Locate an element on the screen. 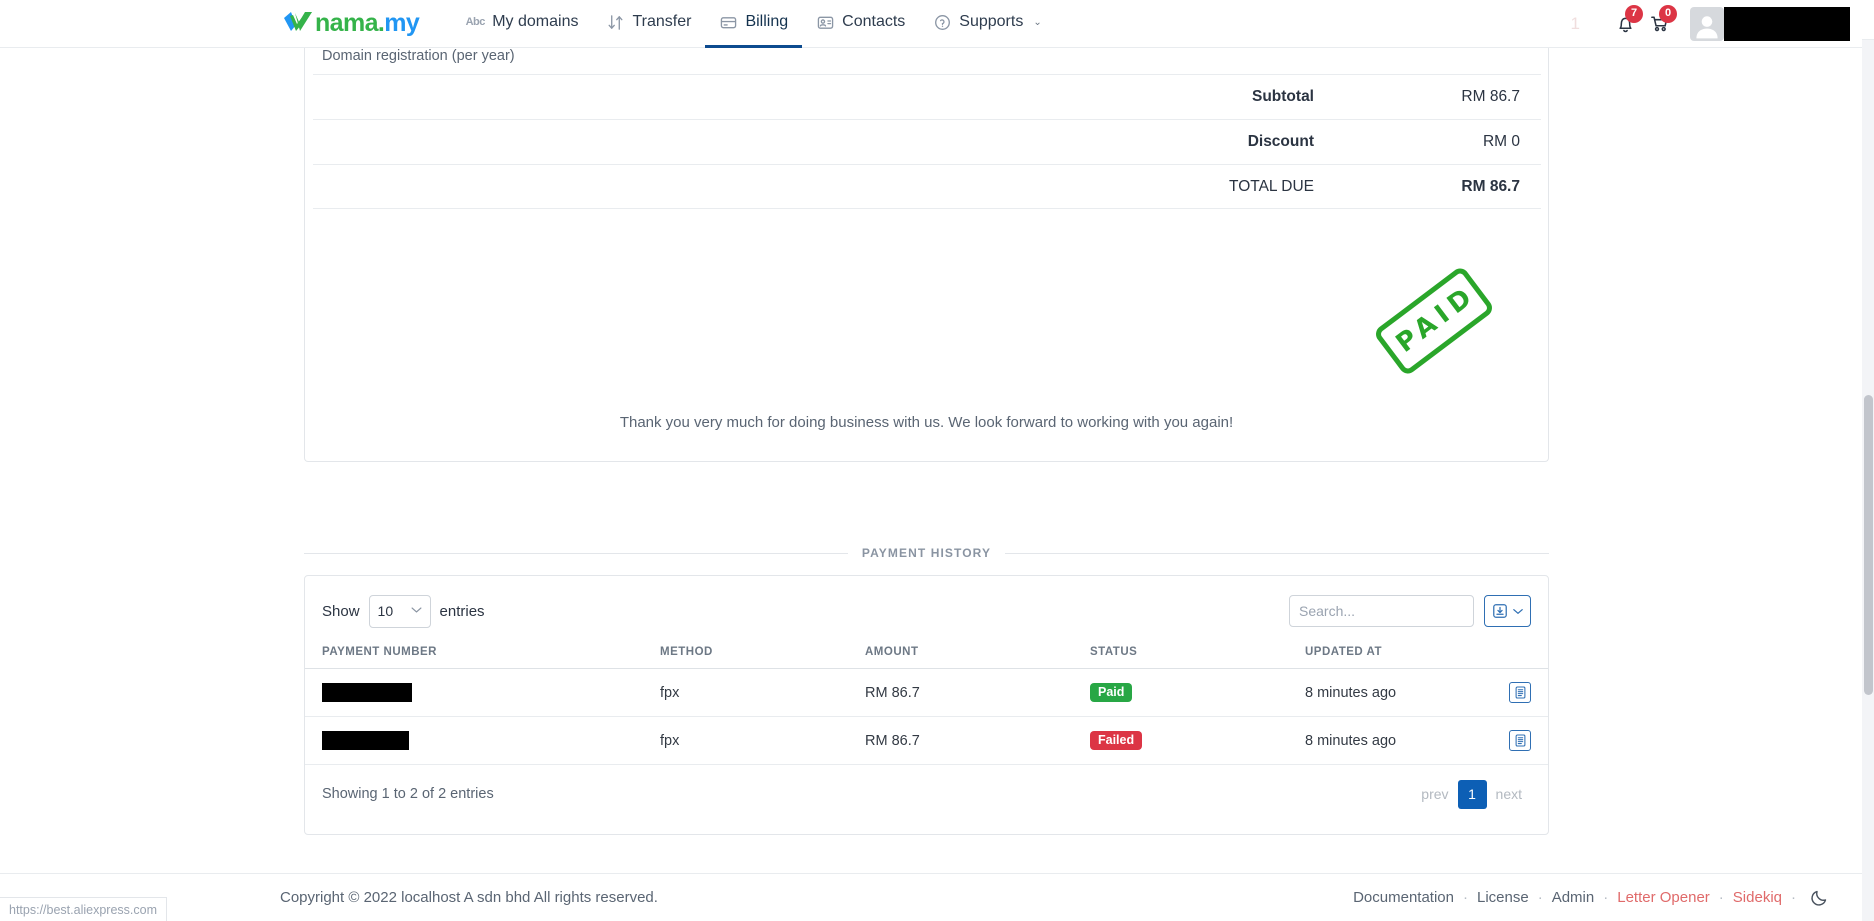 The height and width of the screenshot is (921, 1874). payment-number-redacted is located at coordinates (367, 692).